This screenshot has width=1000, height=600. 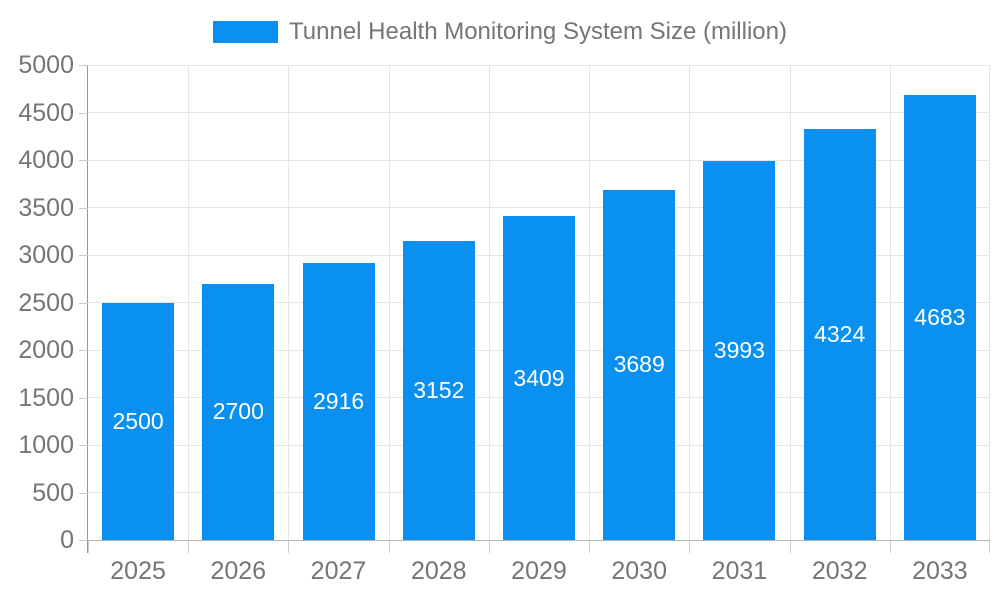 What do you see at coordinates (46, 255) in the screenshot?
I see `y-tick-label: 3000` at bounding box center [46, 255].